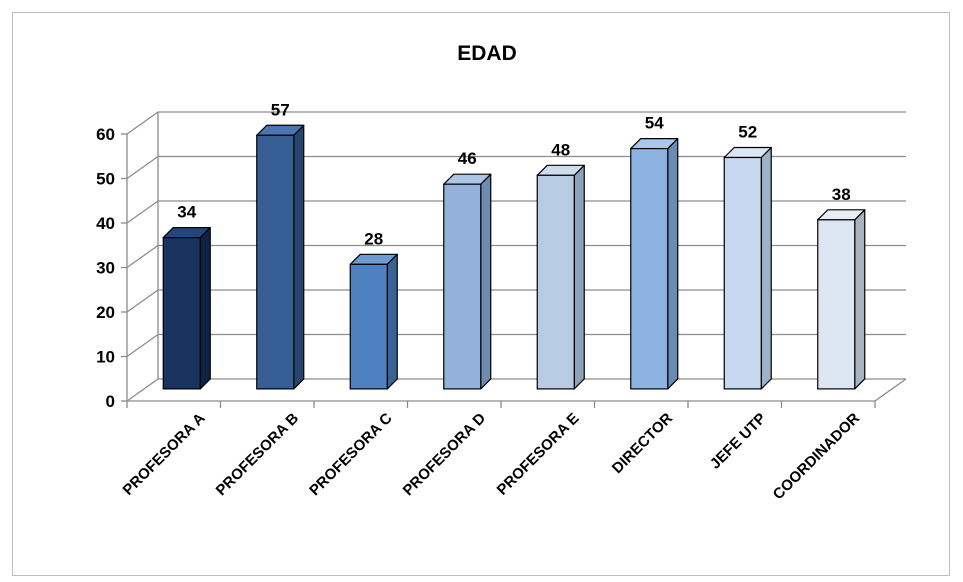 Image resolution: width=963 pixels, height=582 pixels. What do you see at coordinates (816, 456) in the screenshot?
I see `x-tick-label: COORDINADOR` at bounding box center [816, 456].